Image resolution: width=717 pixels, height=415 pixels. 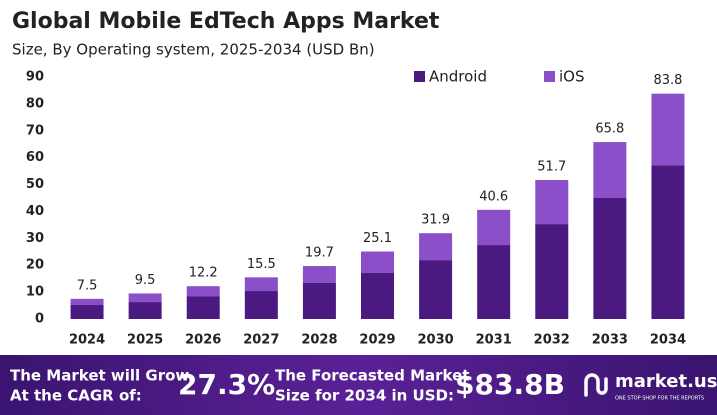 What do you see at coordinates (659, 399) in the screenshot?
I see `brand-tagline: ONE STOP SHOP FOR THE REPORTS` at bounding box center [659, 399].